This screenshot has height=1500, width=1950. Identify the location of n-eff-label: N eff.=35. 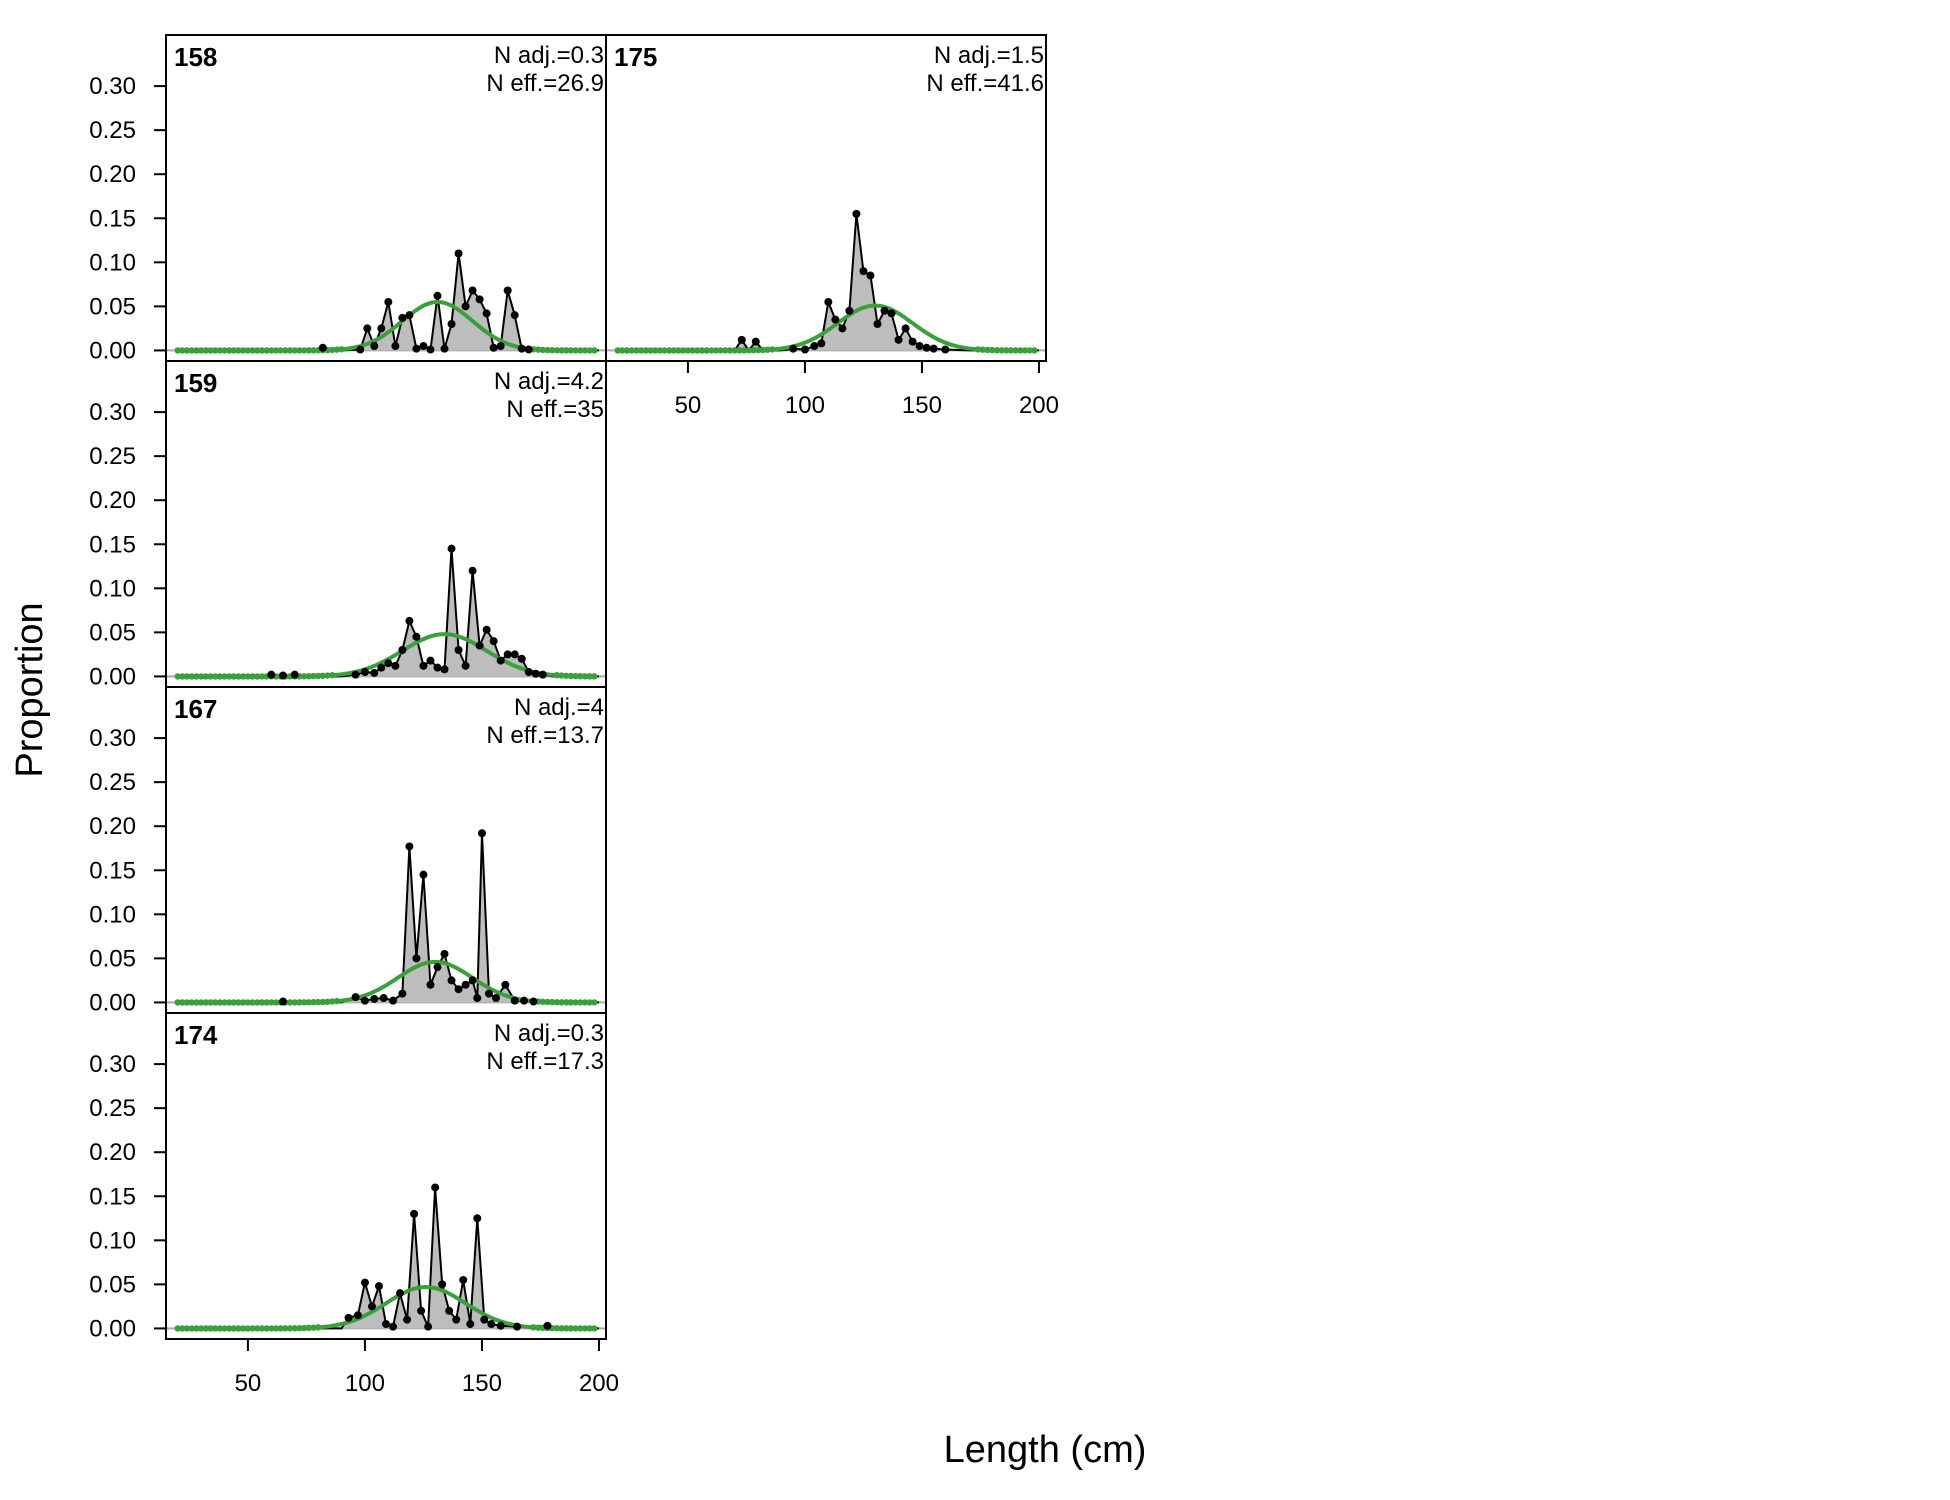
(555, 409).